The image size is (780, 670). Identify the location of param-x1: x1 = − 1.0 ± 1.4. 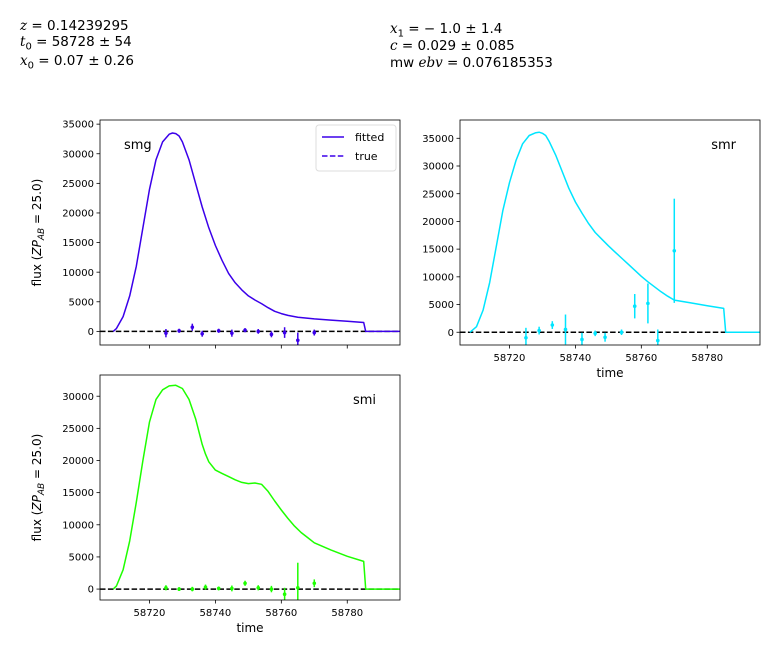
(446, 30).